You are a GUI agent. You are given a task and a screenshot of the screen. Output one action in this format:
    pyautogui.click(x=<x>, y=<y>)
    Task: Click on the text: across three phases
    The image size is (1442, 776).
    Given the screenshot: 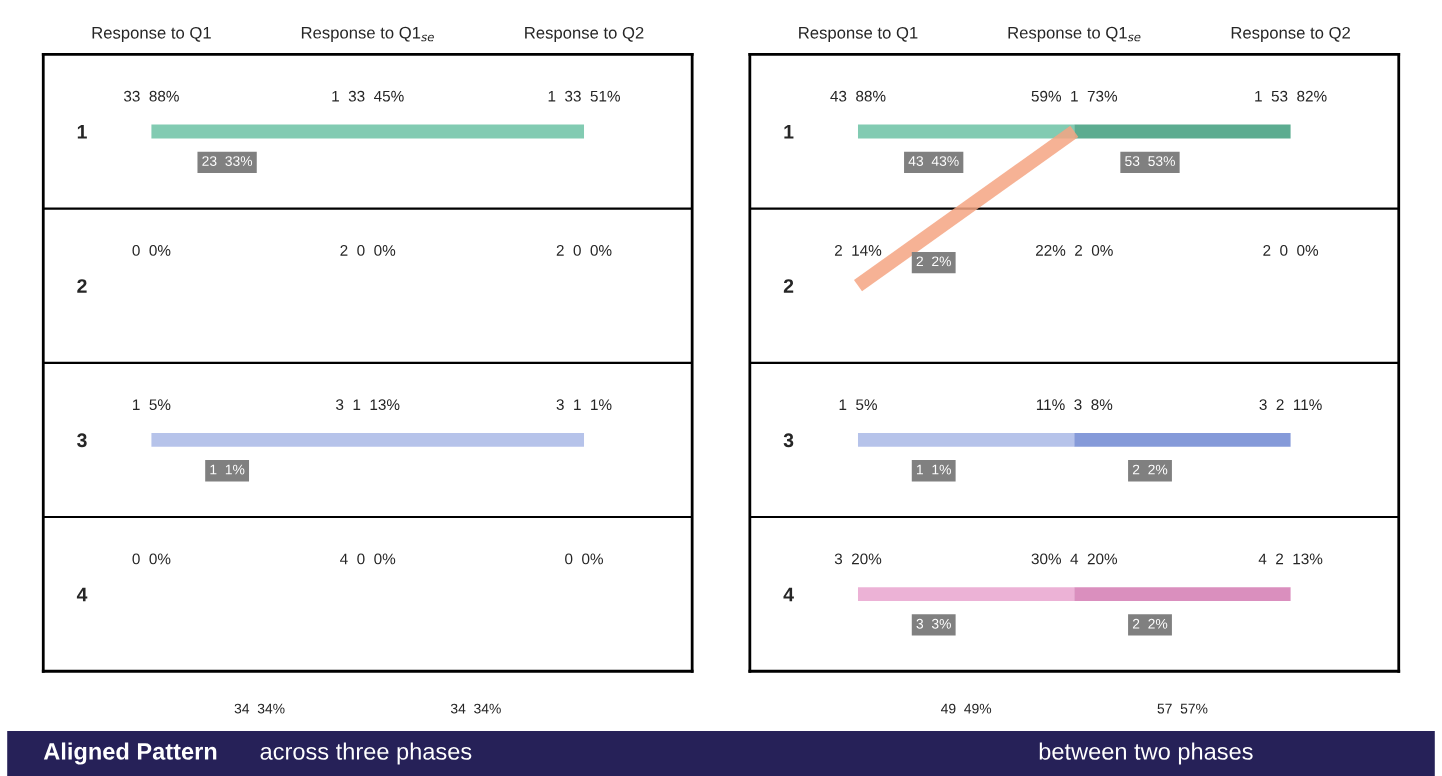 What is the action you would take?
    pyautogui.click(x=366, y=753)
    